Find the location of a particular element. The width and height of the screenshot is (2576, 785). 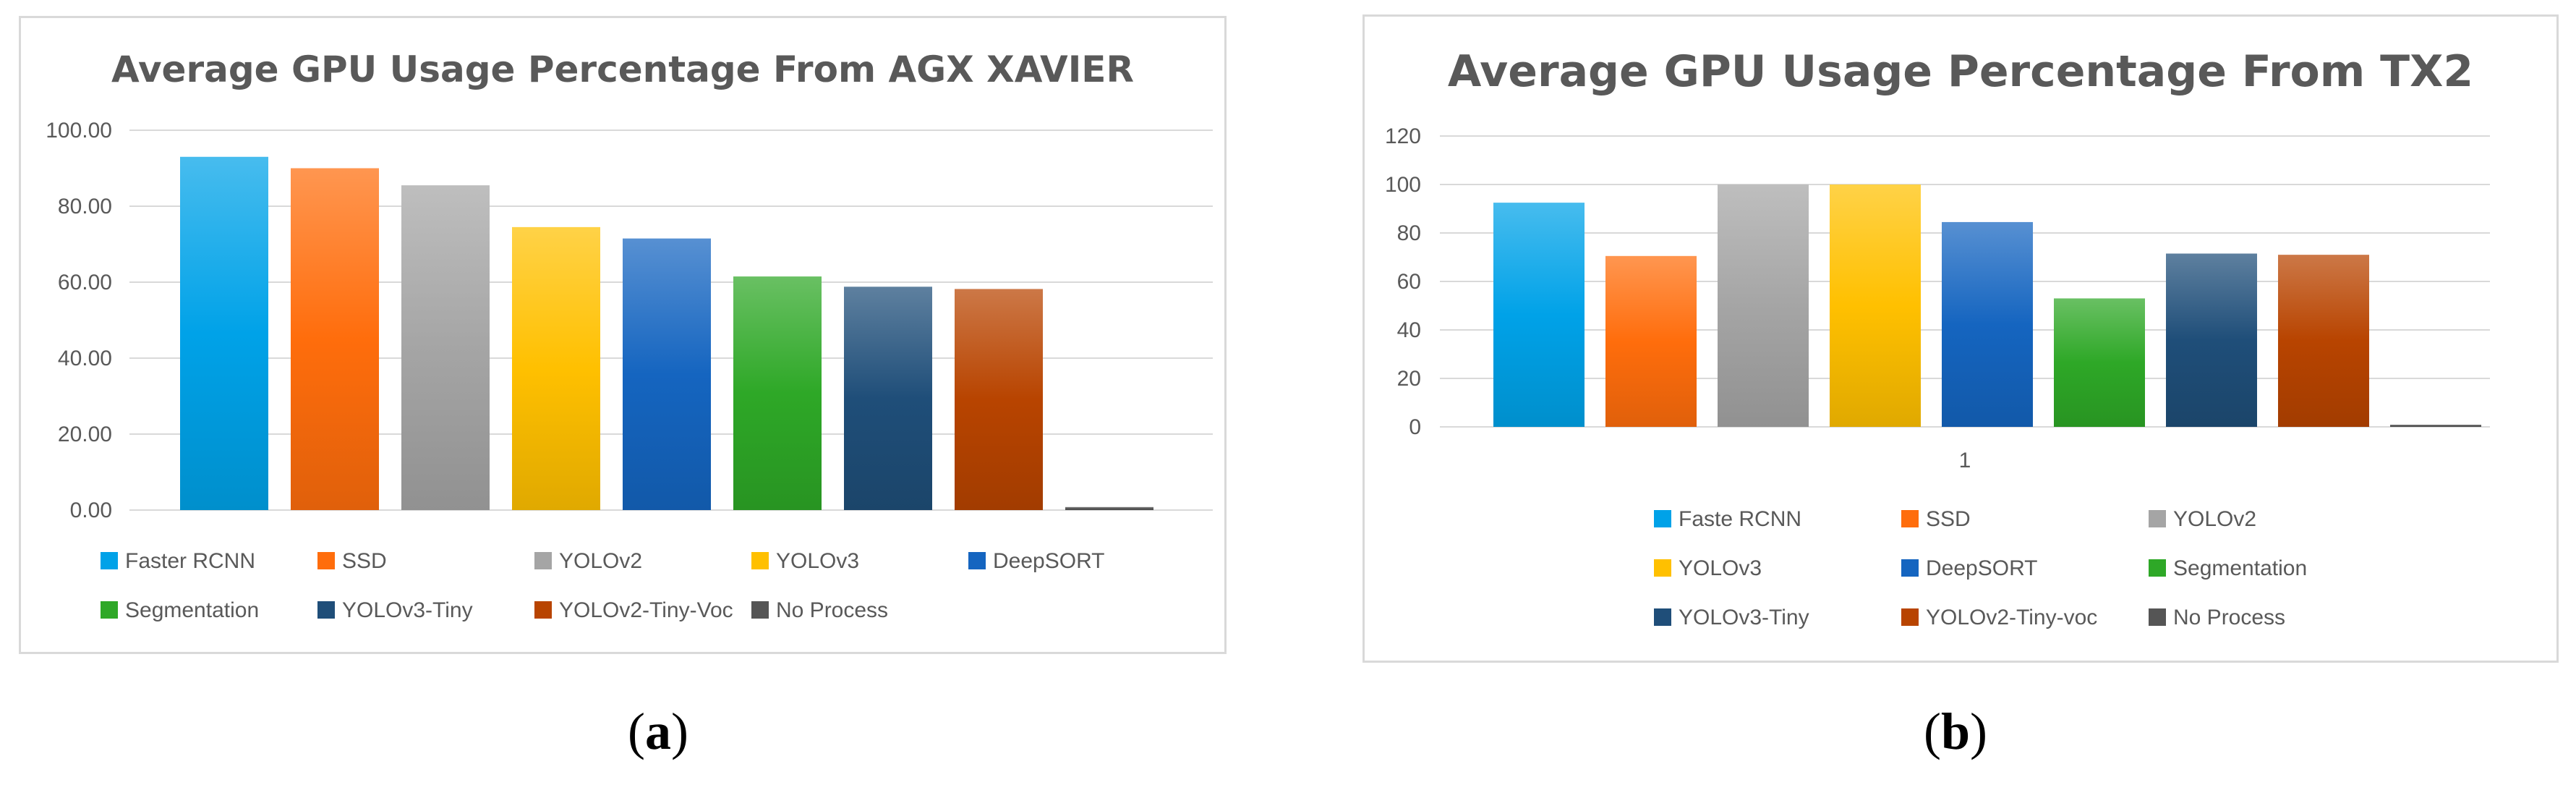

caption-b-open: ( is located at coordinates (1932, 731).